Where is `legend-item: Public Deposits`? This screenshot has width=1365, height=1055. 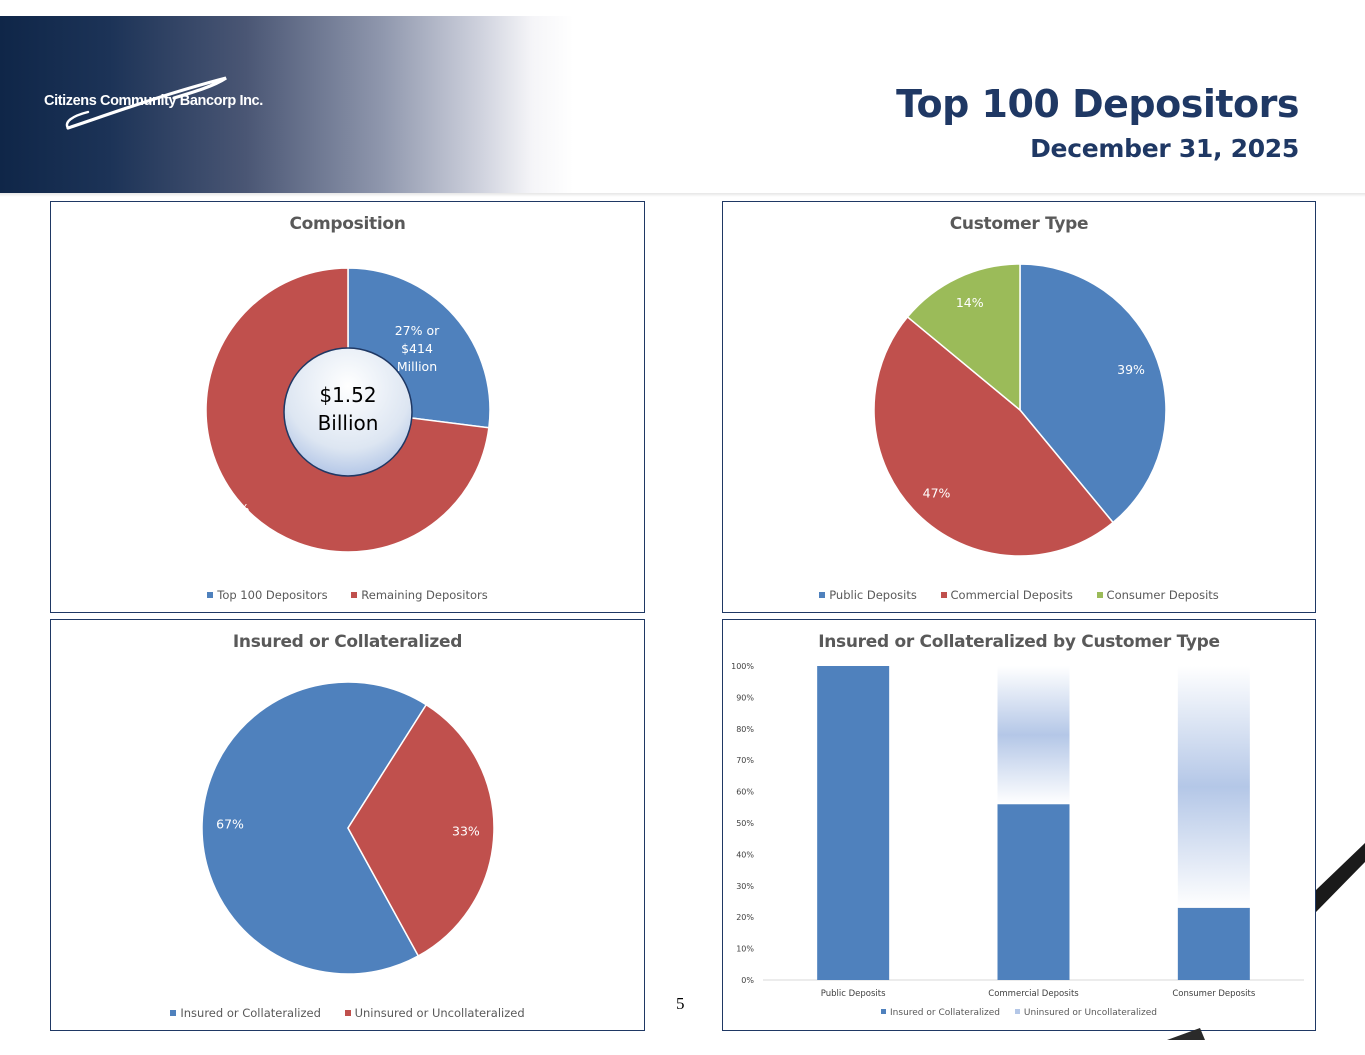 legend-item: Public Deposits is located at coordinates (868, 595).